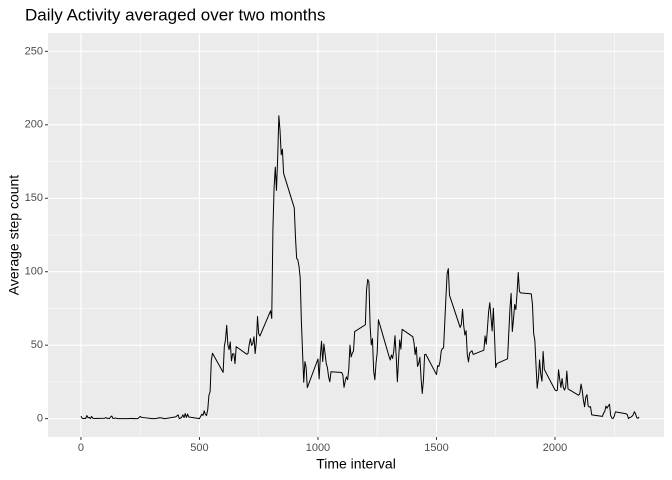 The image size is (672, 480). I want to click on x-tick-label: 2000, so click(555, 448).